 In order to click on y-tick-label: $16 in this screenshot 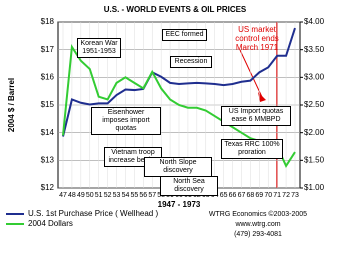, I will do `click(48, 76)`.